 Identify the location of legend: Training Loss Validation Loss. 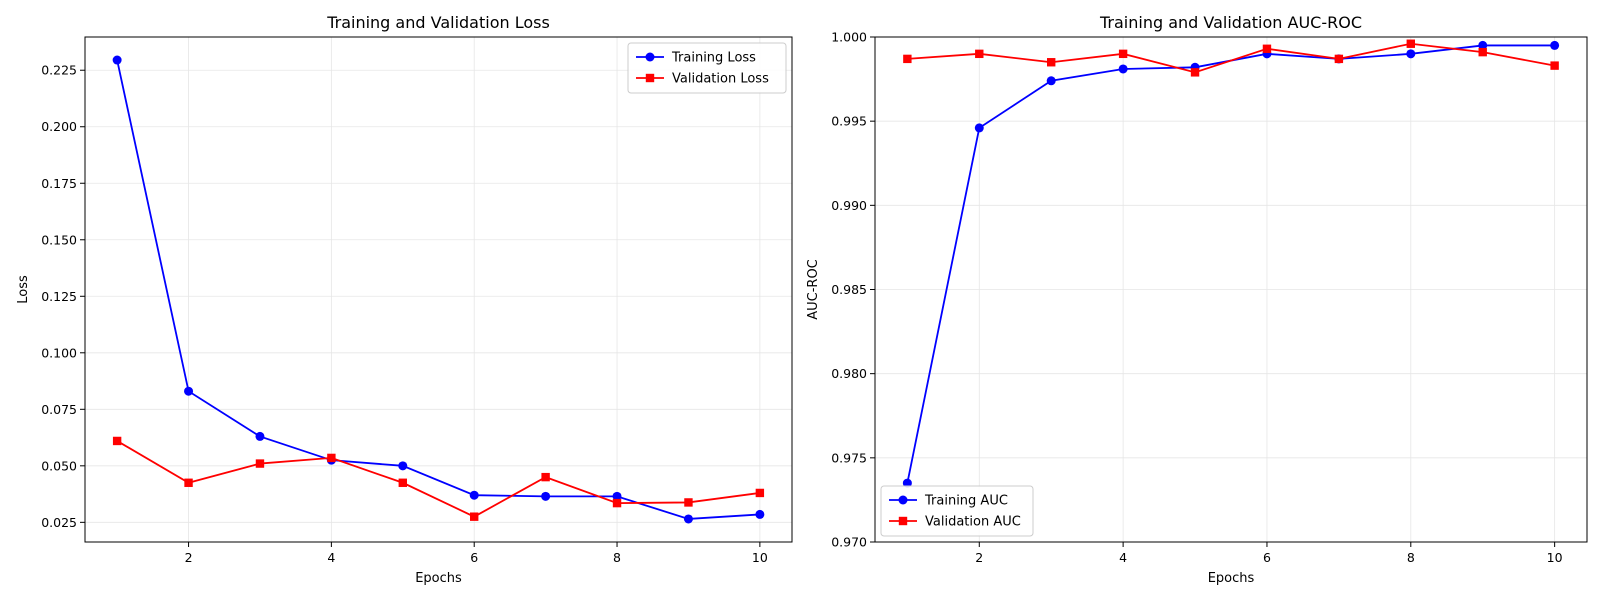
(707, 68).